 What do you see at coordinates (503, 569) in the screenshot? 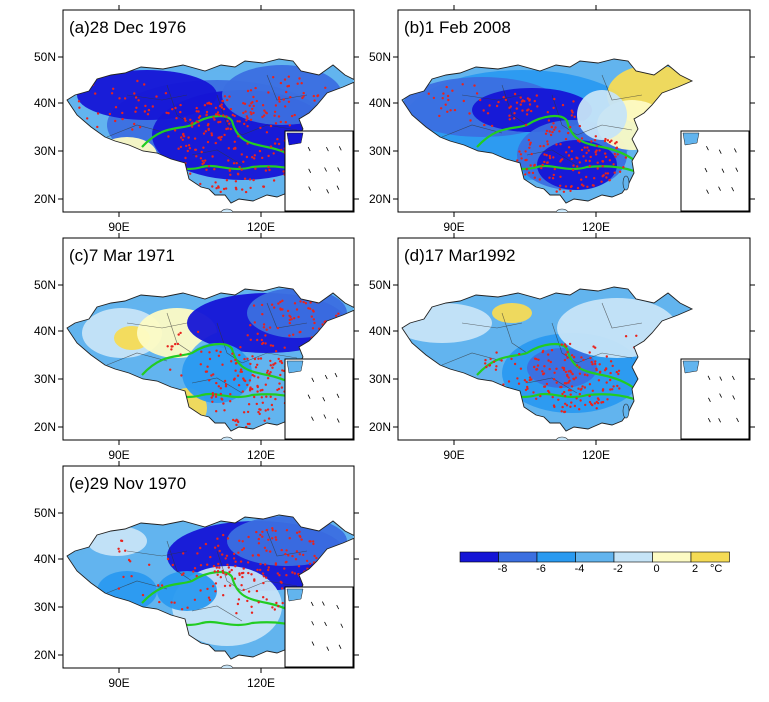
I see `colorbar-level-label: -8` at bounding box center [503, 569].